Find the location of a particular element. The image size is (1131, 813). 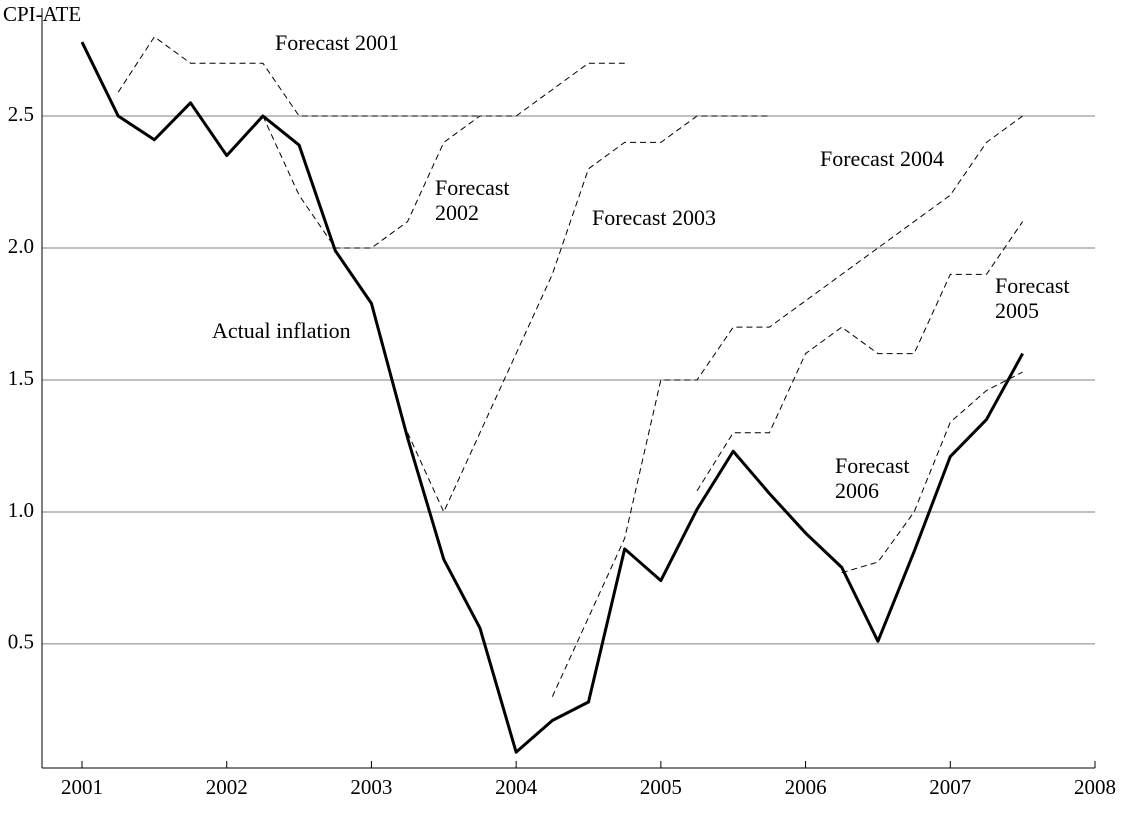

y-tick-label: 2.0 is located at coordinates (21, 246).